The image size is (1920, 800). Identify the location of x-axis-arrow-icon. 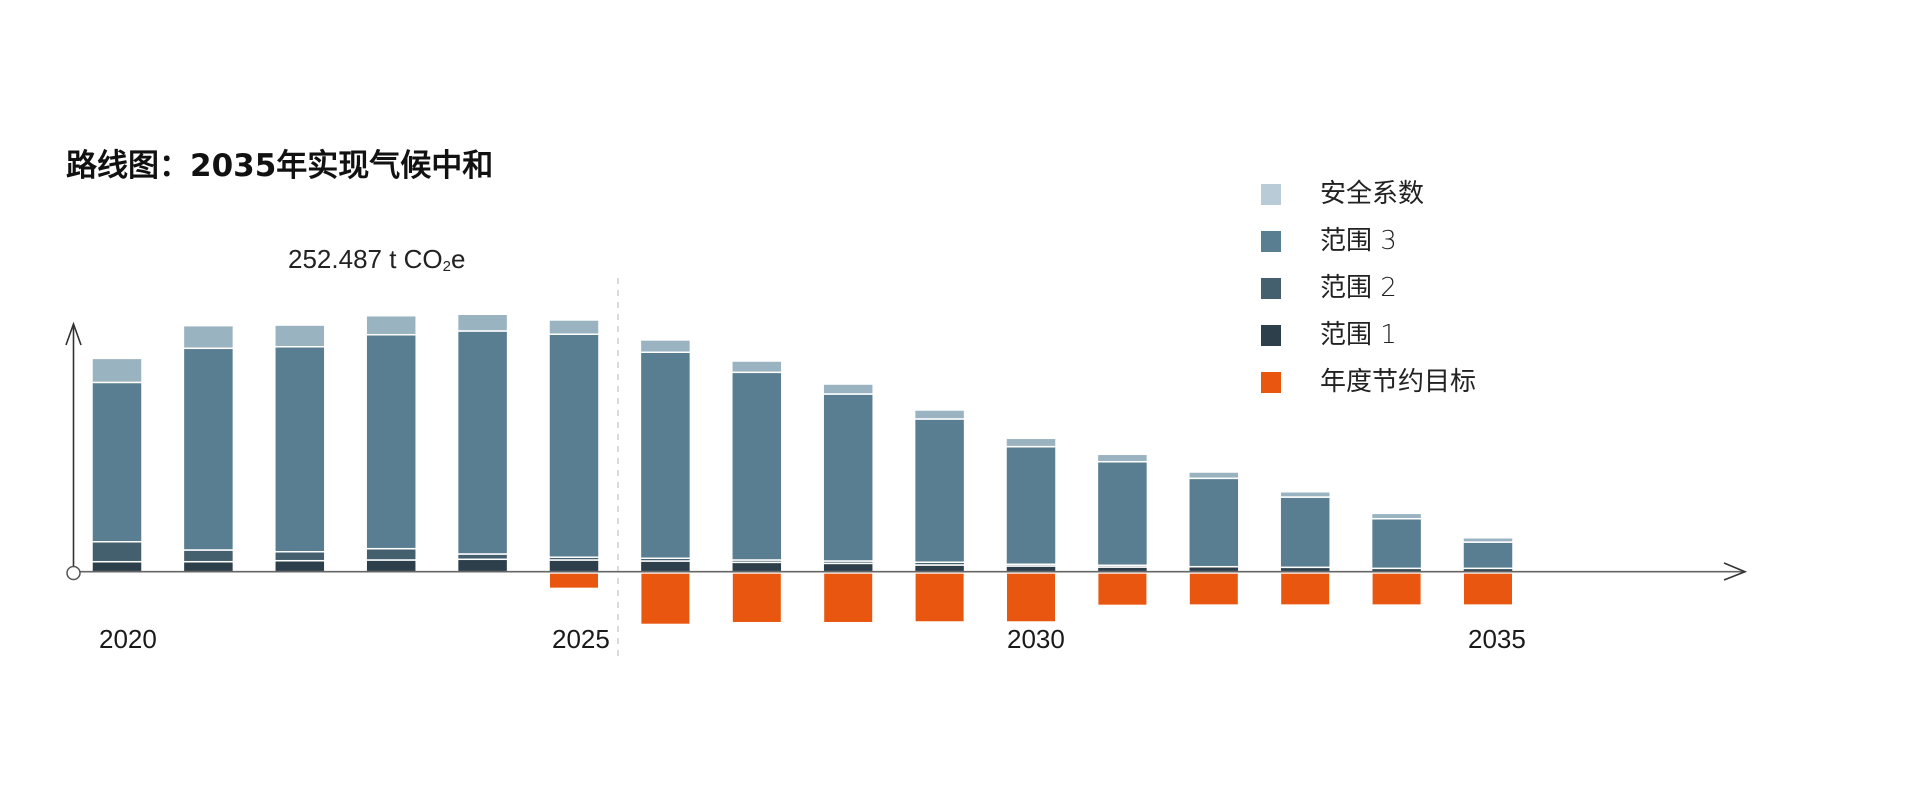
(1735, 571).